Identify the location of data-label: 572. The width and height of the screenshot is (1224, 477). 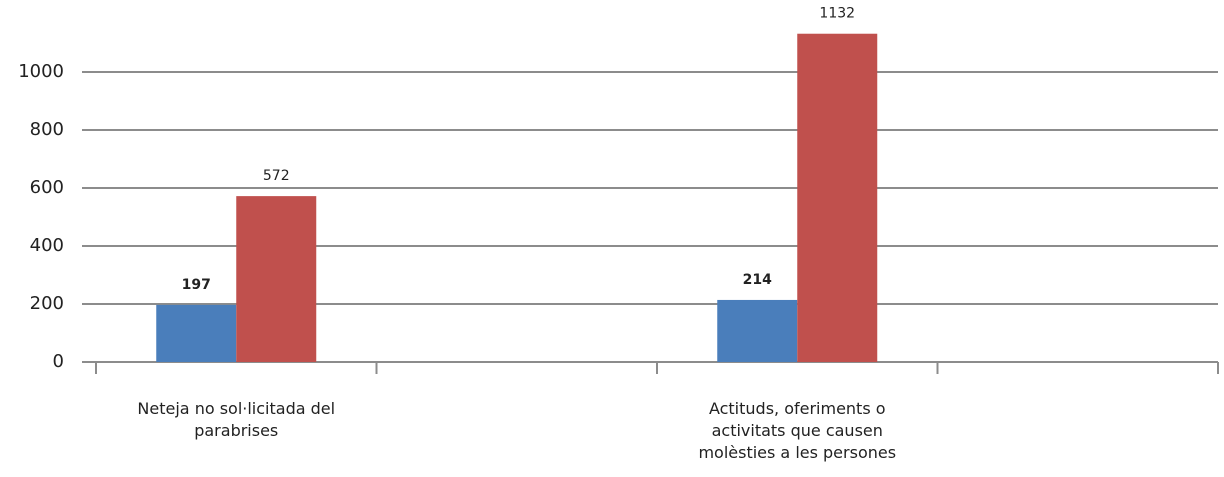
(276, 176).